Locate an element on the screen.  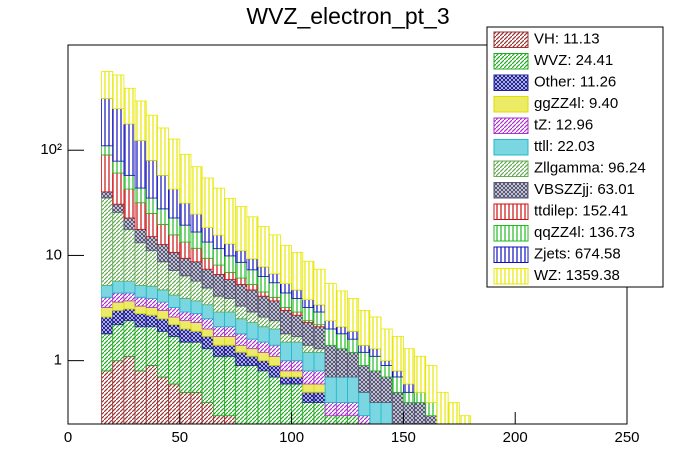
chart-title: WVZ_electron_pt_3 is located at coordinates (347, 16).